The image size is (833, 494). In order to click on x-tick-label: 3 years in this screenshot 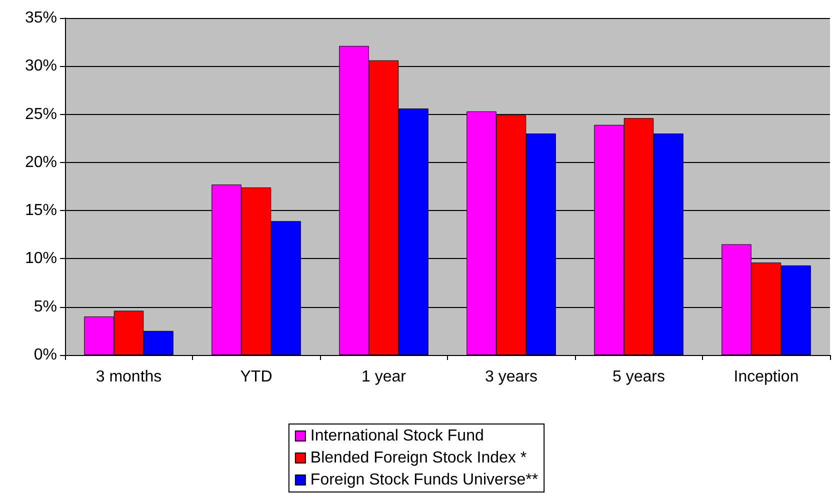, I will do `click(511, 377)`.